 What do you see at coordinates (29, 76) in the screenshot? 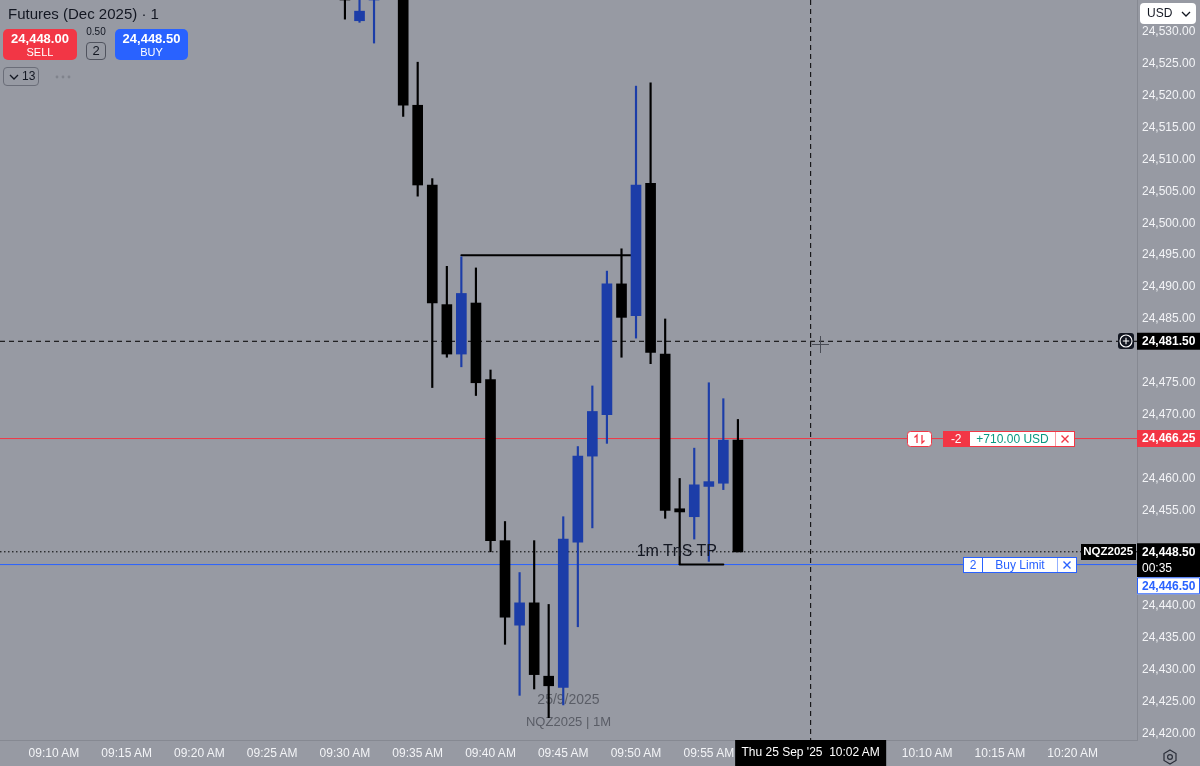
I see `annotation: 13` at bounding box center [29, 76].